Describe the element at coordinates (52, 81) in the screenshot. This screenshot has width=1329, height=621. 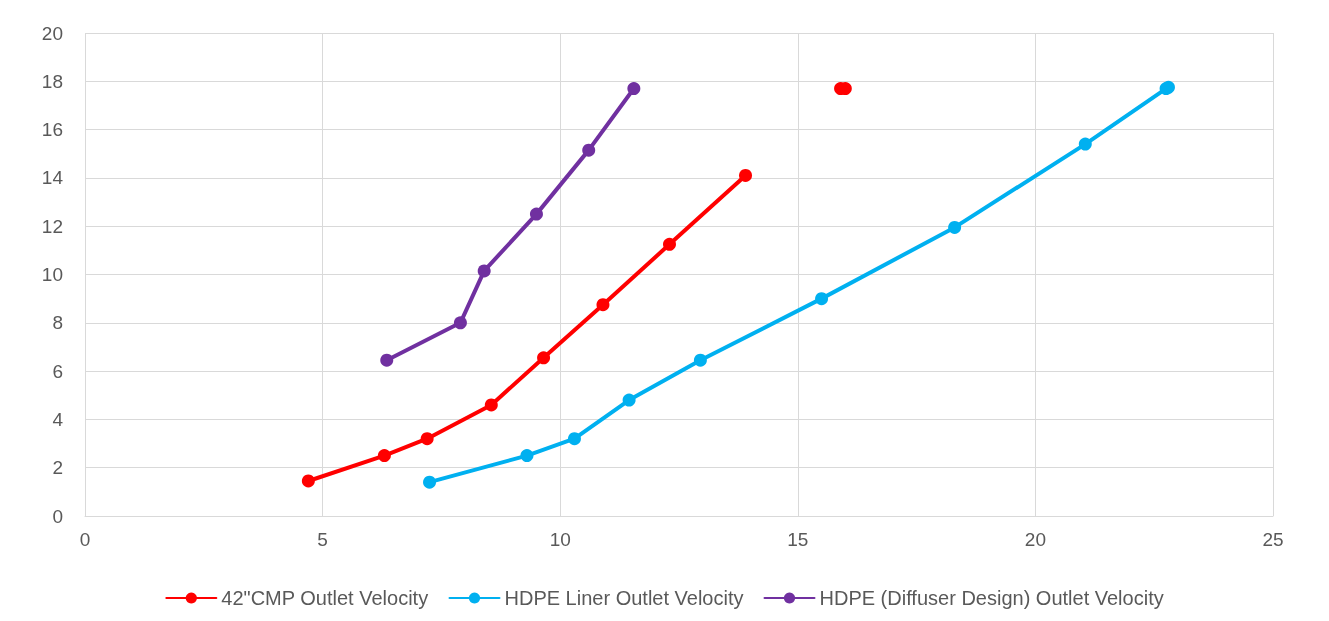
I see `y-tick-label: 18` at that location.